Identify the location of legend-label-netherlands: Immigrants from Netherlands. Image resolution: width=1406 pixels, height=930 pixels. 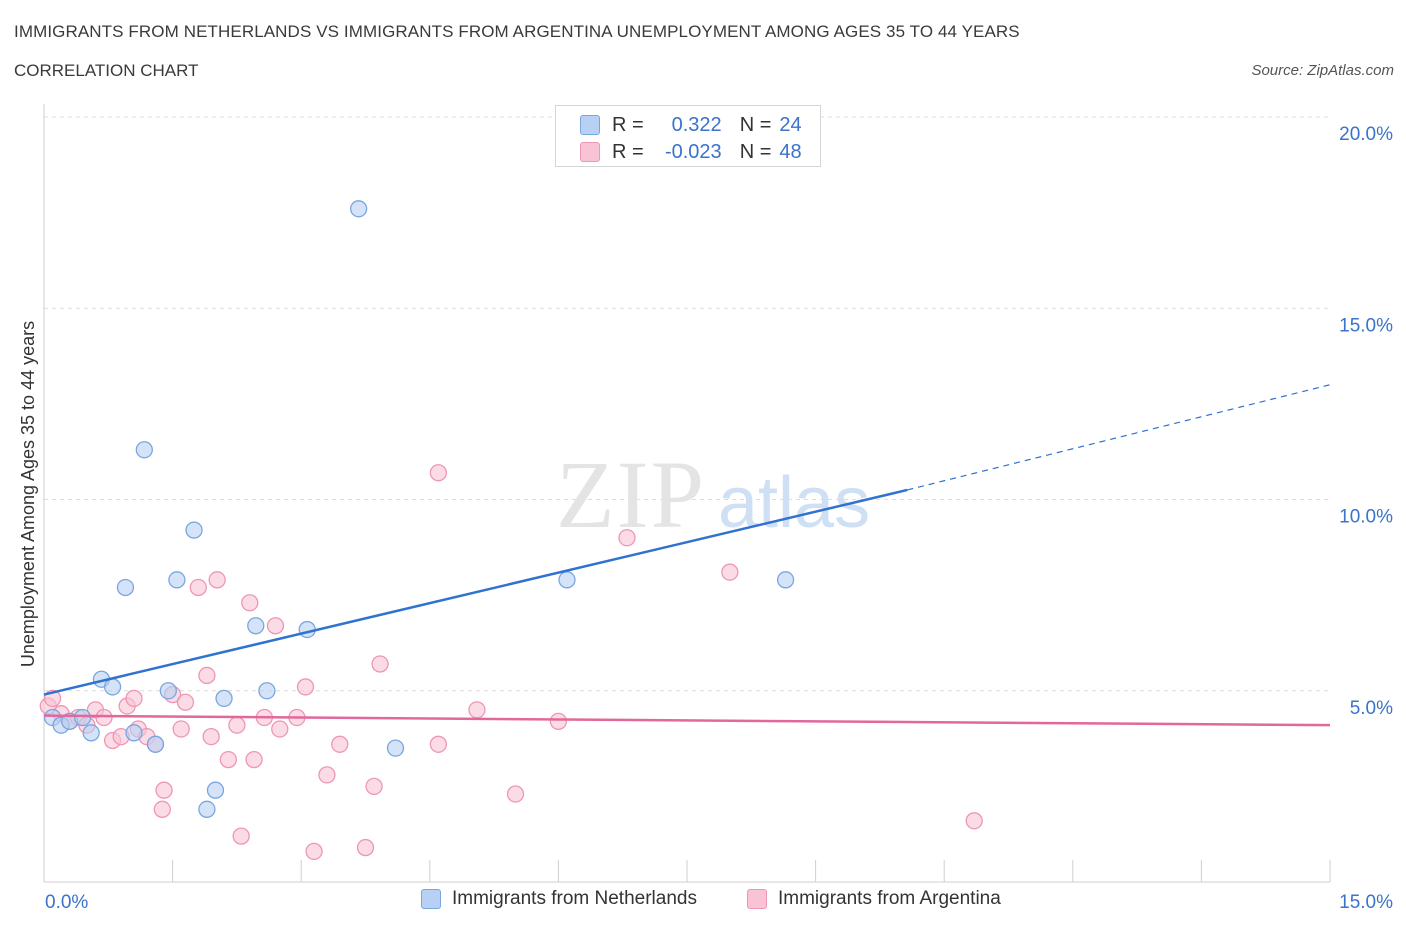
(574, 898).